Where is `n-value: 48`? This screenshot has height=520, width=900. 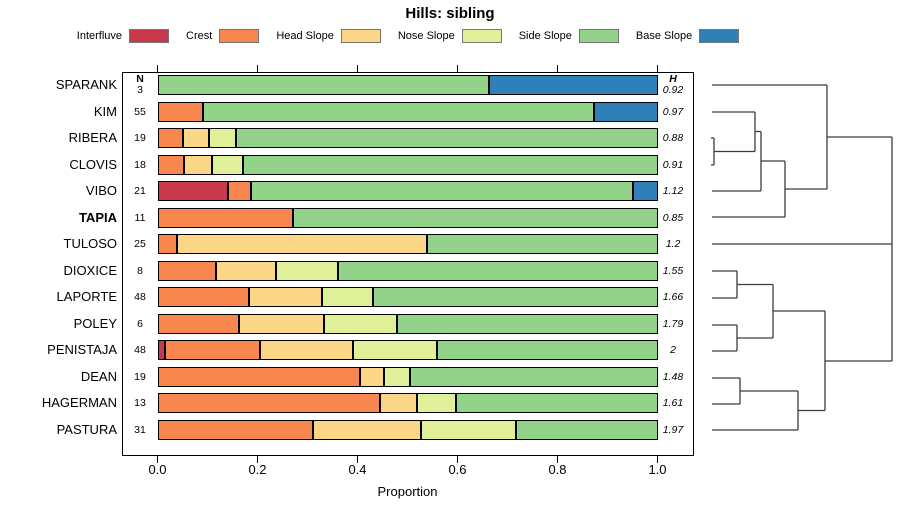 n-value: 48 is located at coordinates (140, 297).